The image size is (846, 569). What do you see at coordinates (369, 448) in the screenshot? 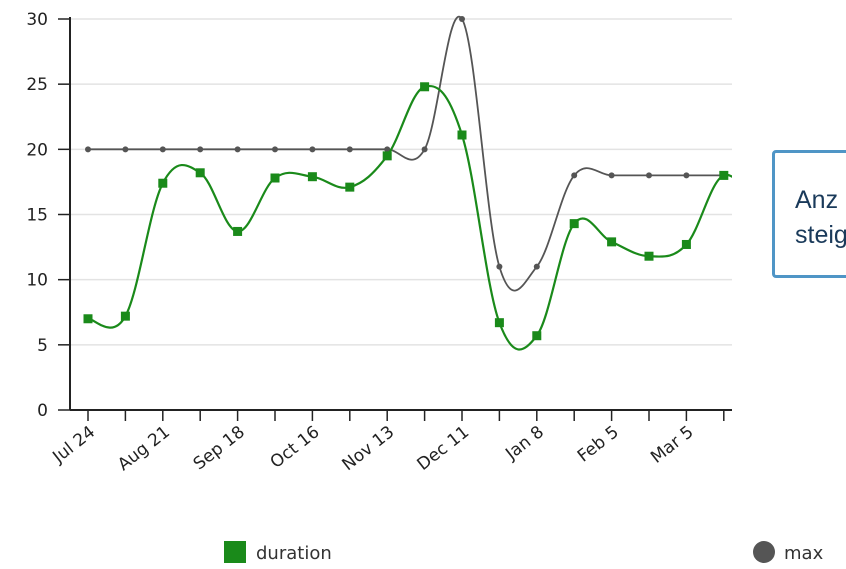
I see `x-tick-label-4: Nov 13` at bounding box center [369, 448].